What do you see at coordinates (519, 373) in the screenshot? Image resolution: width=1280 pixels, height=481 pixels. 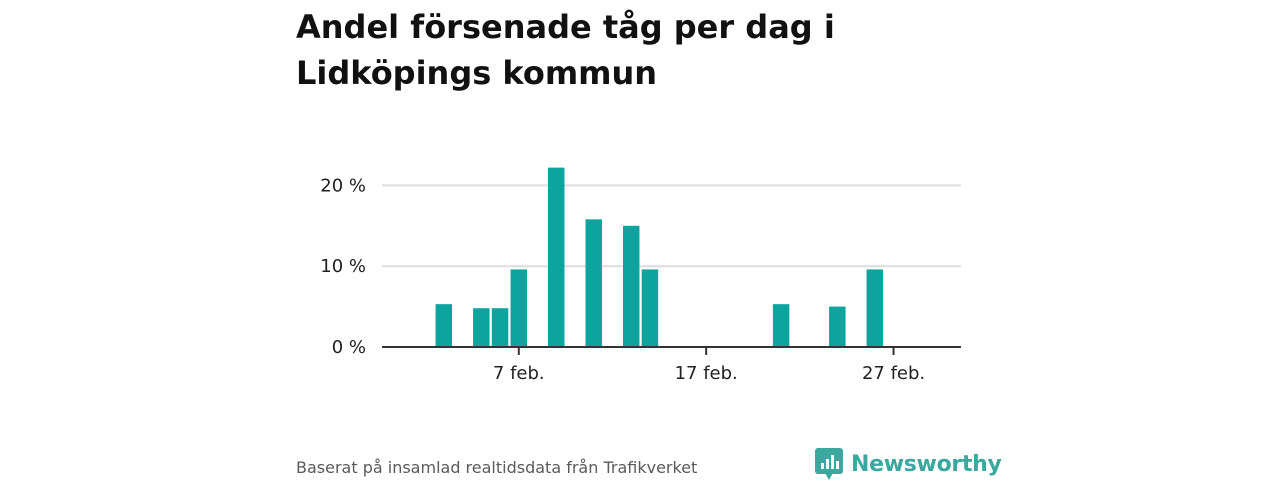 I see `x-tick-label: 7 feb.` at bounding box center [519, 373].